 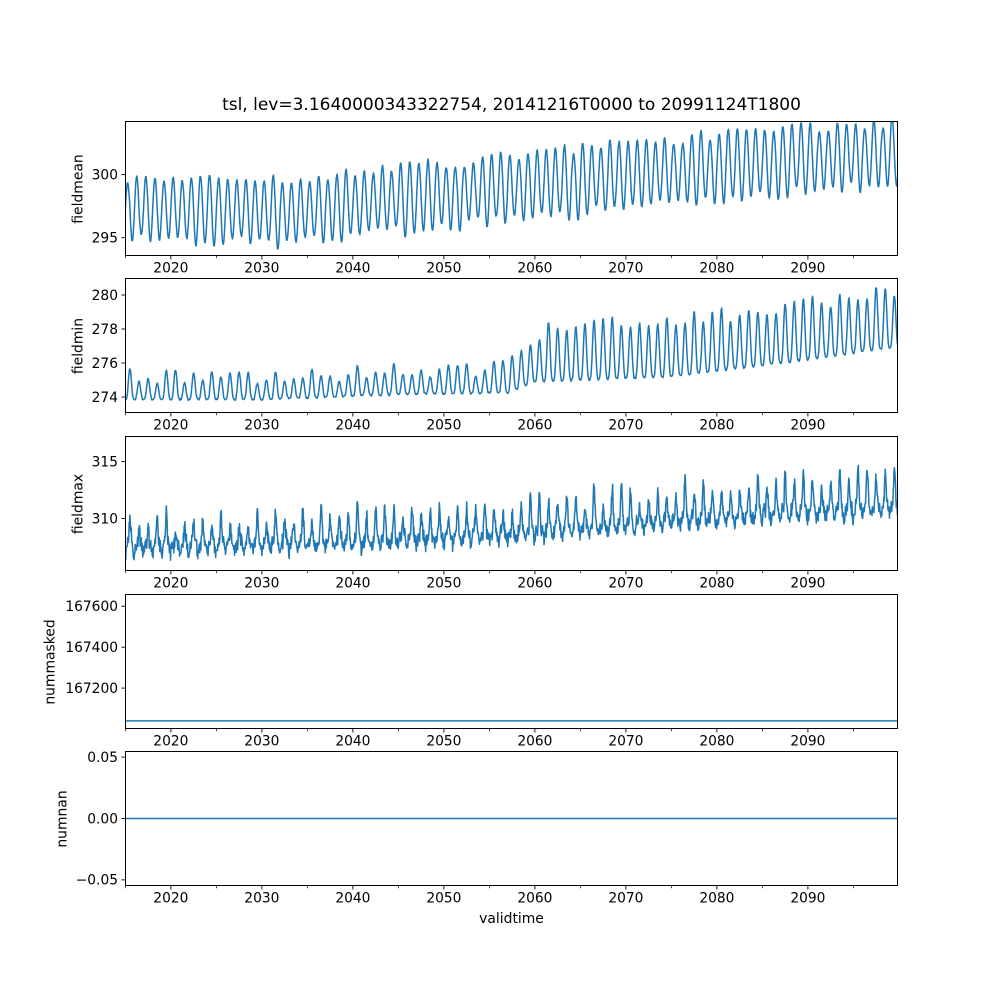 I want to click on plot-area-fieldmean: 2020 2030 2040 2050 2060 2070 2080 2090 295 300, so click(x=495, y=199).